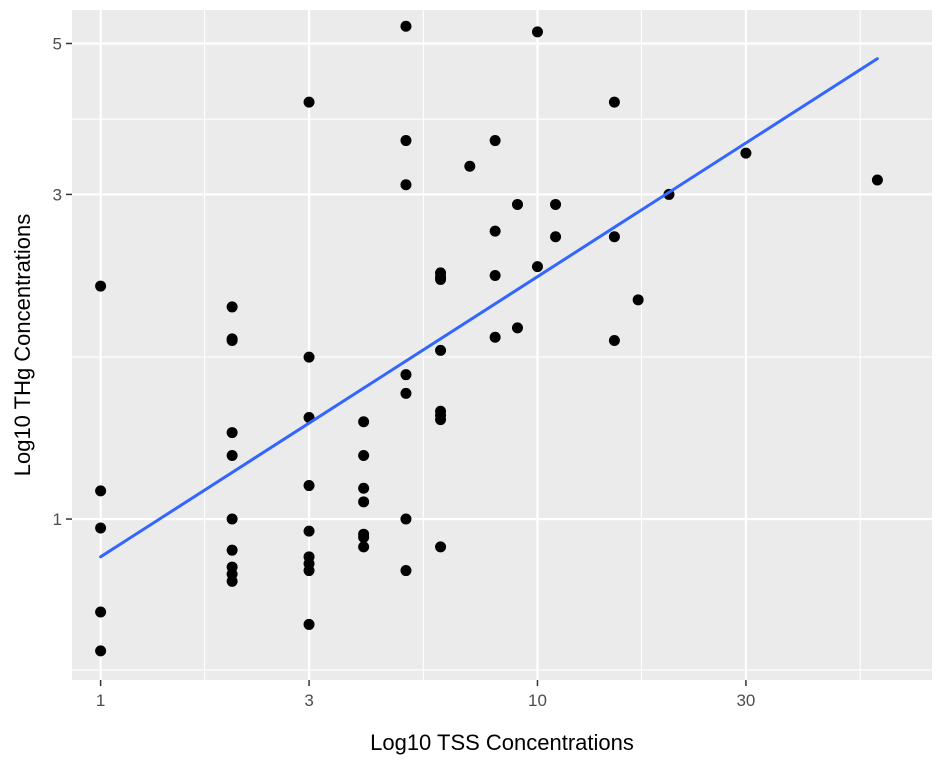 This screenshot has height=763, width=938. I want to click on x-tick-label: 30, so click(745, 700).